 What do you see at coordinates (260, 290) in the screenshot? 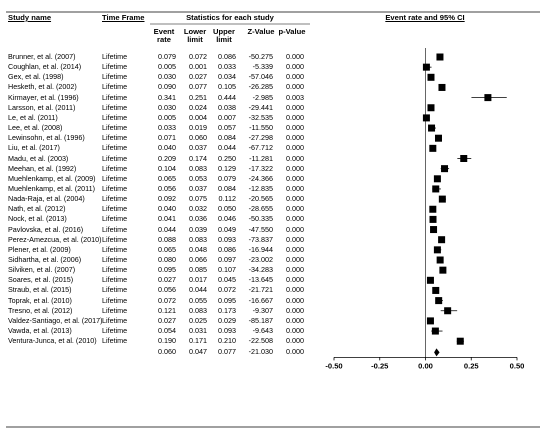
I see `stat-value: -21.721` at bounding box center [260, 290].